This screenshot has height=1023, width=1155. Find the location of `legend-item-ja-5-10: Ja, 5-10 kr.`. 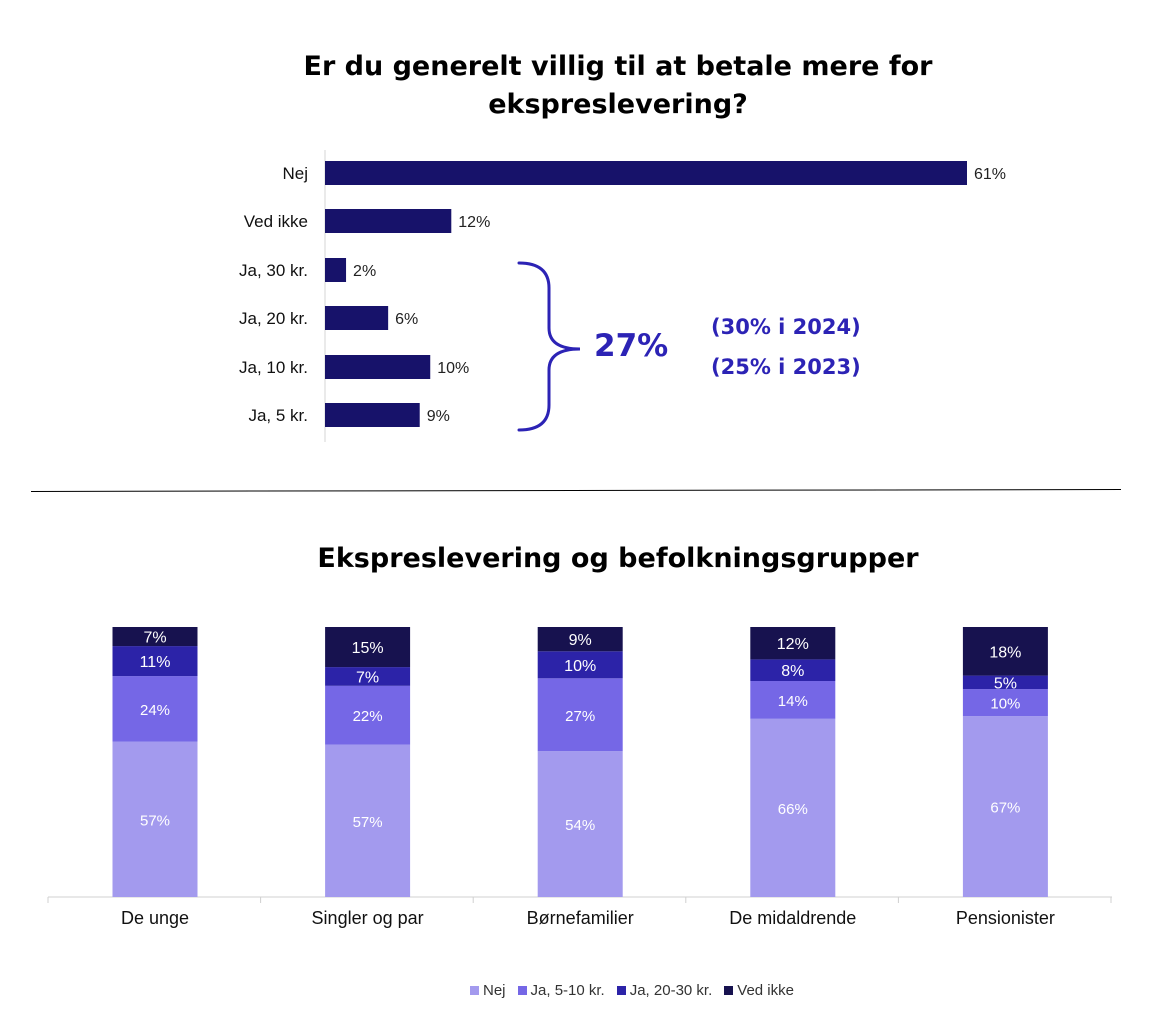

legend-item-ja-5-10: Ja, 5-10 kr. is located at coordinates (561, 990).